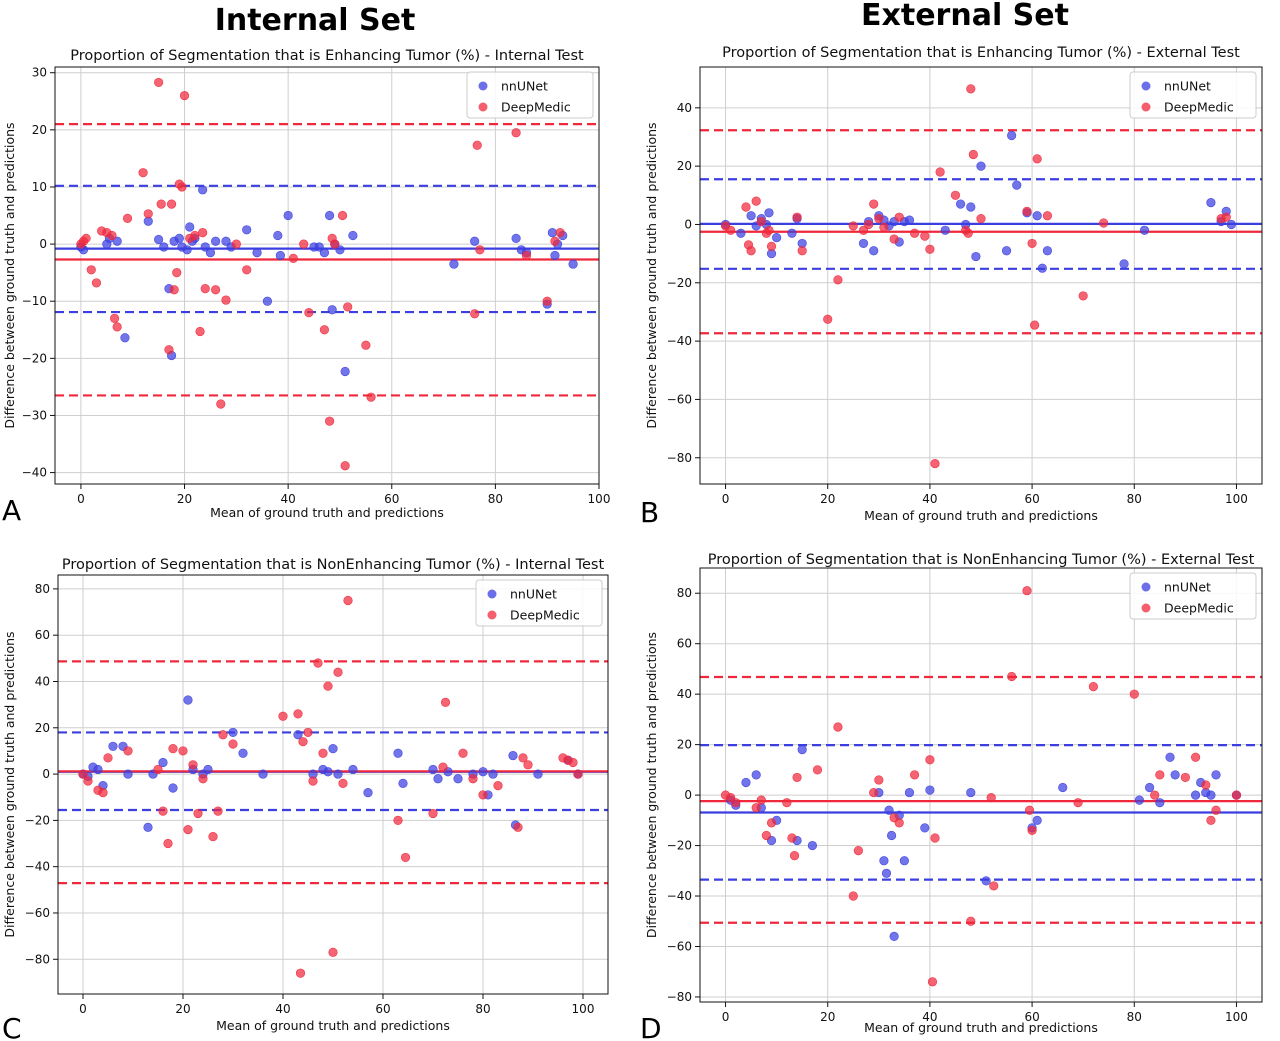  Describe the element at coordinates (1031, 499) in the screenshot. I see `x-tick-label: 60` at that location.